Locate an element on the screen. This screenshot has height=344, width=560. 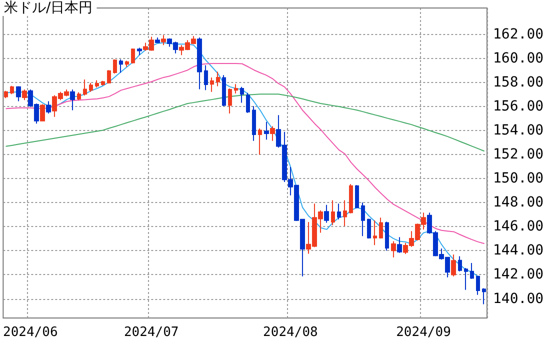
y-tick-label: 158.00 is located at coordinates (518, 82).